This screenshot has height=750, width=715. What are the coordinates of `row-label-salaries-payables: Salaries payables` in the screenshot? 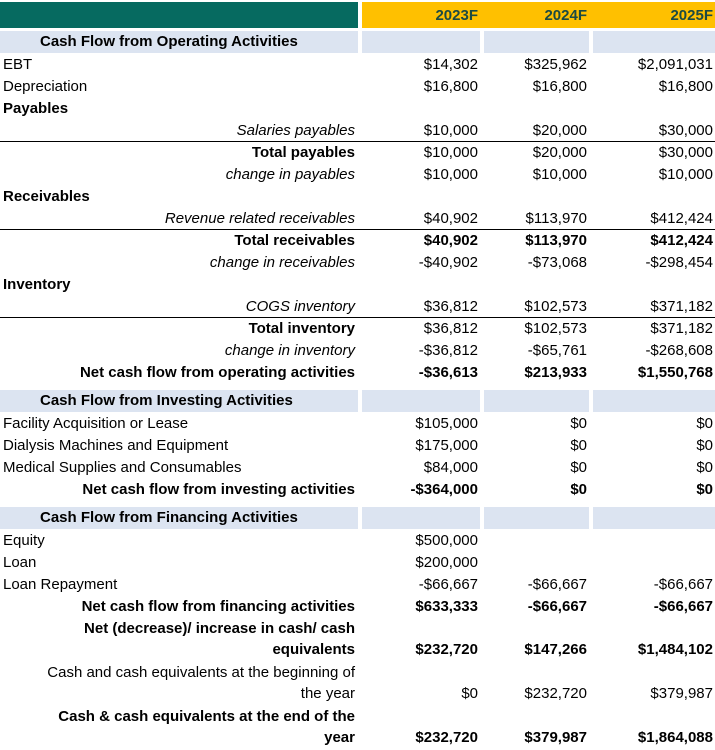 It's located at (295, 130).